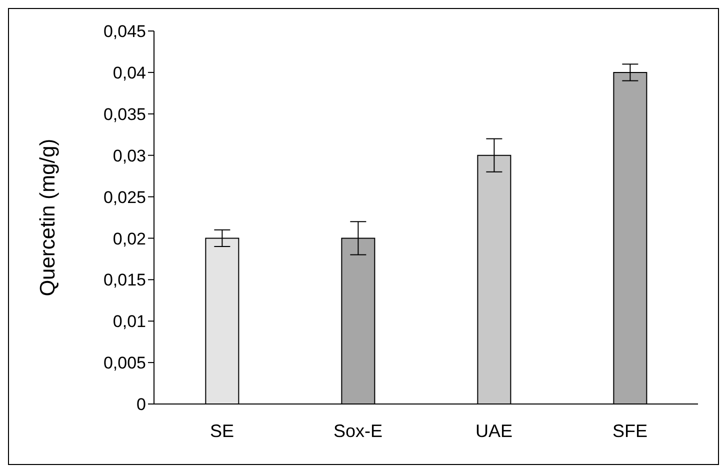  What do you see at coordinates (124, 114) in the screenshot?
I see `y-tick-label: 0,035` at bounding box center [124, 114].